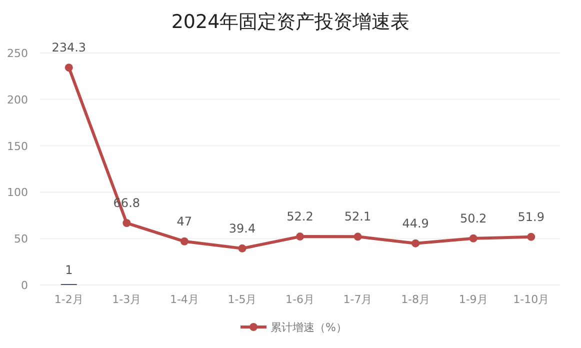 The height and width of the screenshot is (348, 581). What do you see at coordinates (531, 217) in the screenshot?
I see `data-label: 51.9` at bounding box center [531, 217].